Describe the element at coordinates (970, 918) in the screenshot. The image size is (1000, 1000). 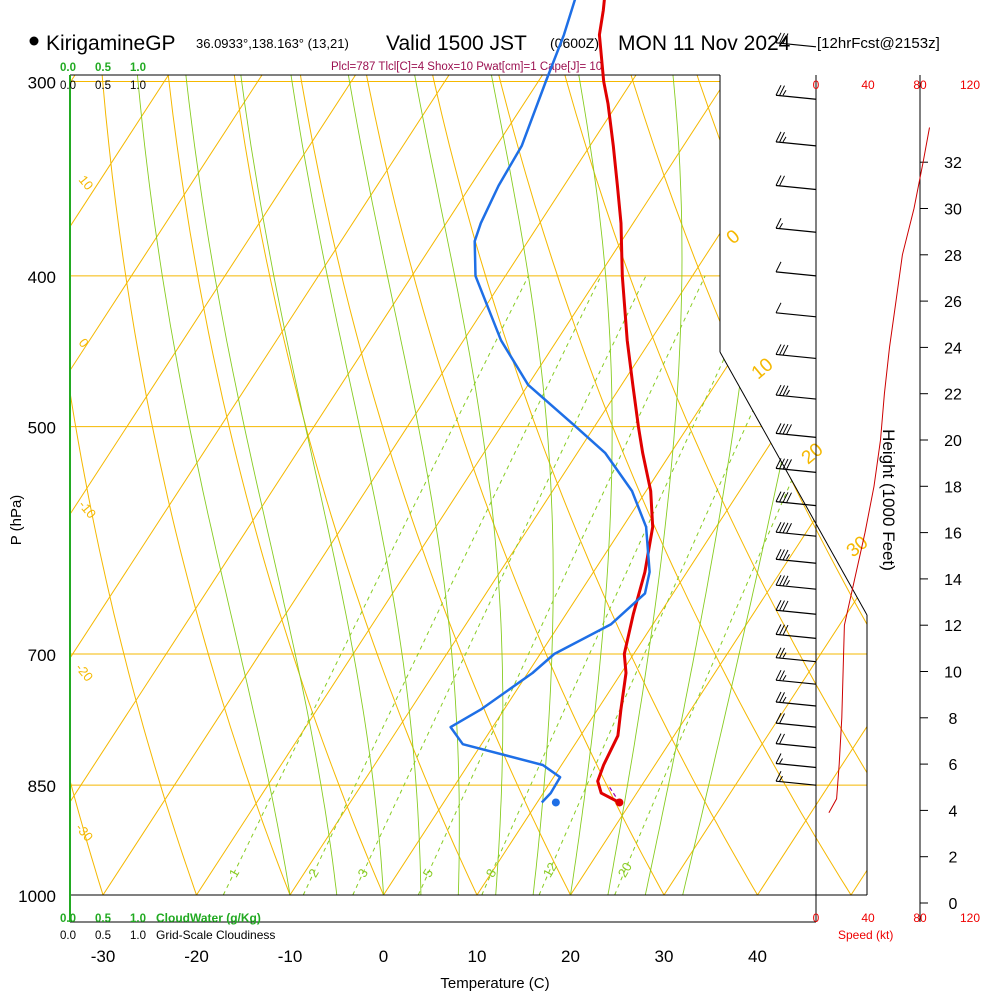
I see `speed-bottom-3: 120` at that location.